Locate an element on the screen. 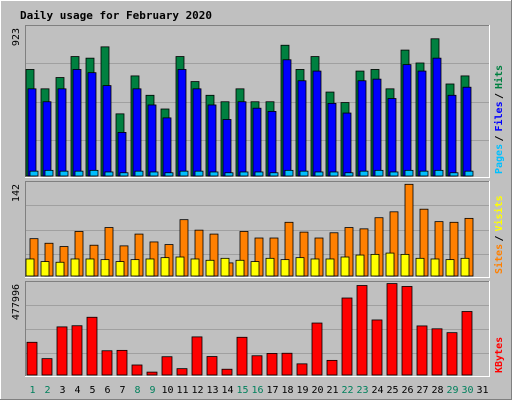 The image size is (512, 400). day-label: 9 is located at coordinates (152, 390).